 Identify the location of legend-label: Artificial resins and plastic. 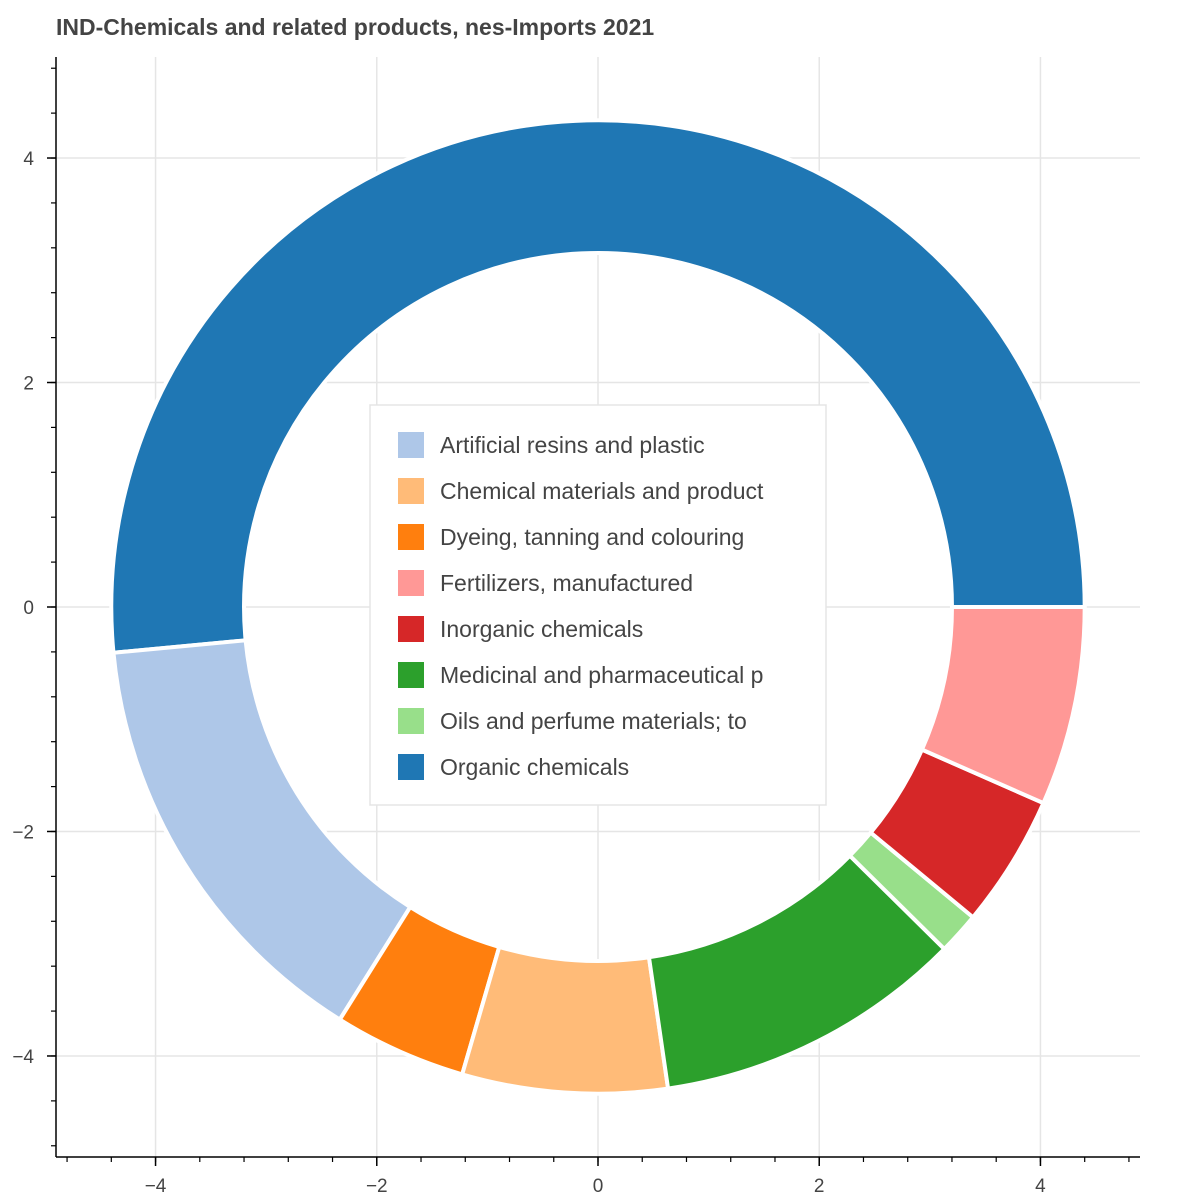
(572, 445).